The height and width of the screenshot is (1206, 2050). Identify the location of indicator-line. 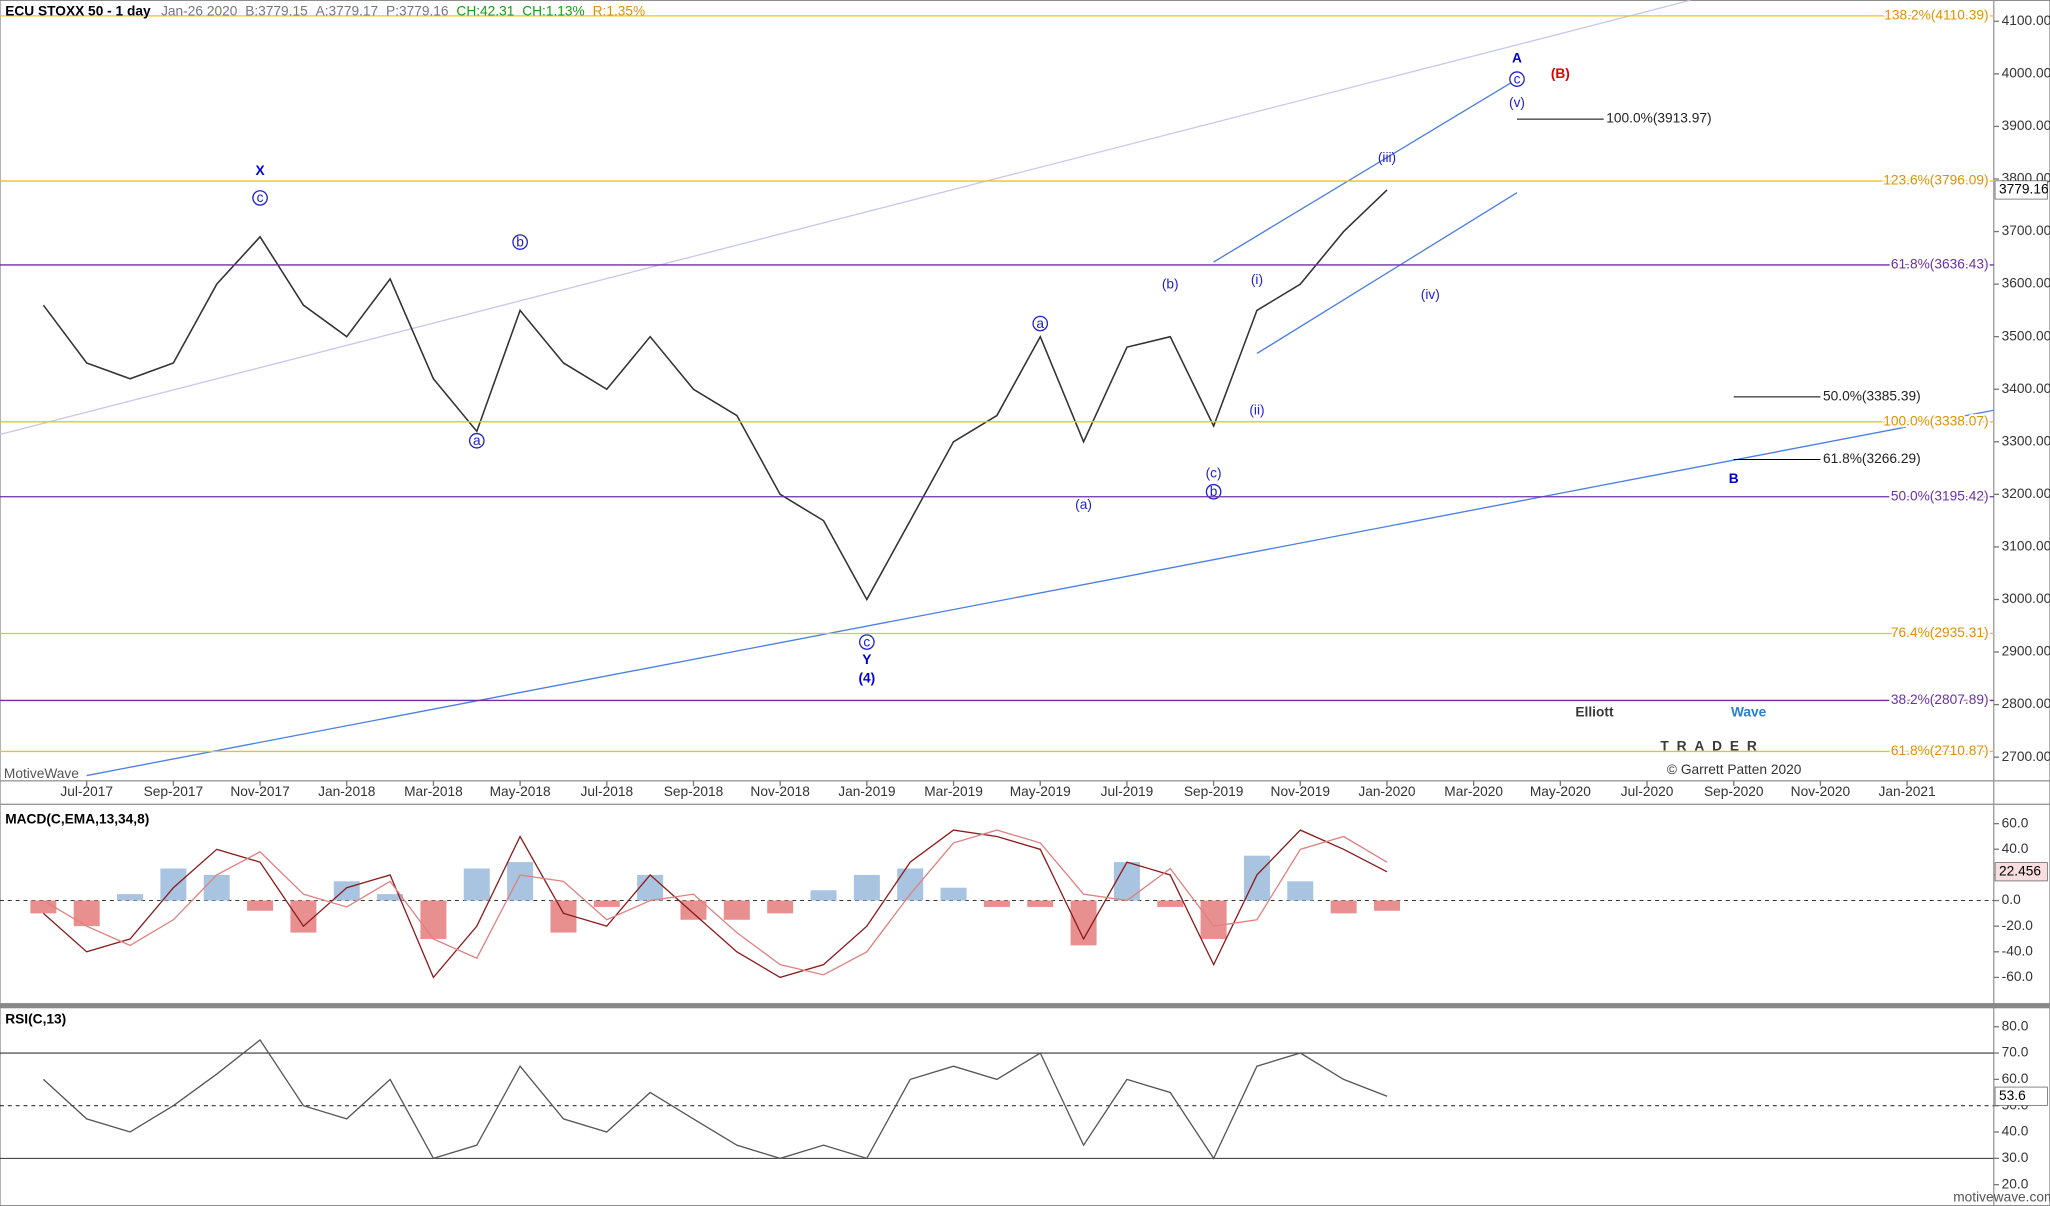
(715, 1099).